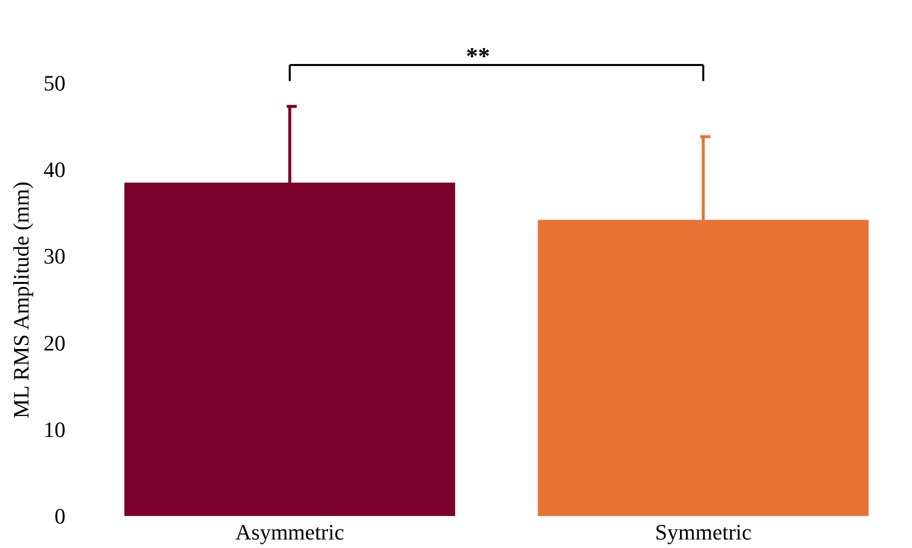 The height and width of the screenshot is (548, 912). Describe the element at coordinates (21, 300) in the screenshot. I see `y-axis-title: ML RMS Amplitude (mm)` at that location.